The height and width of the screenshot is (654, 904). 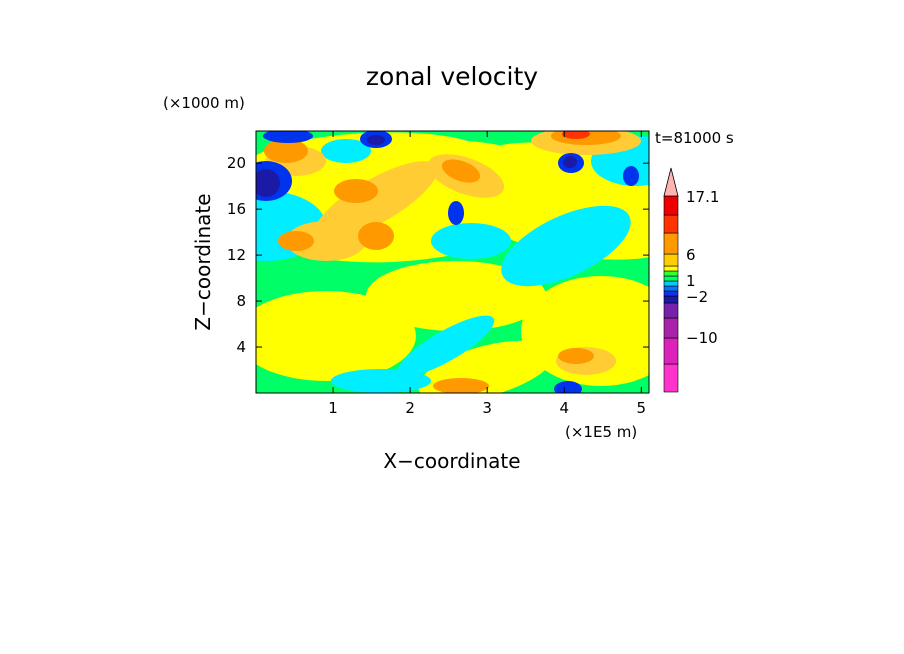 What do you see at coordinates (236, 255) in the screenshot?
I see `y-tick-label: 12` at bounding box center [236, 255].